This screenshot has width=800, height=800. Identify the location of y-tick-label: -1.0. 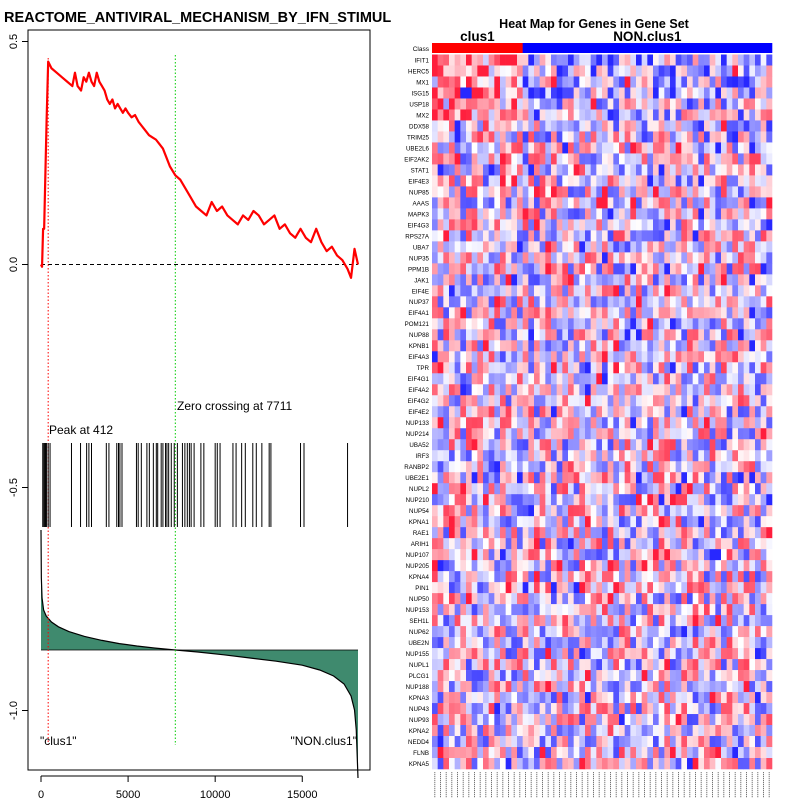
(14, 710).